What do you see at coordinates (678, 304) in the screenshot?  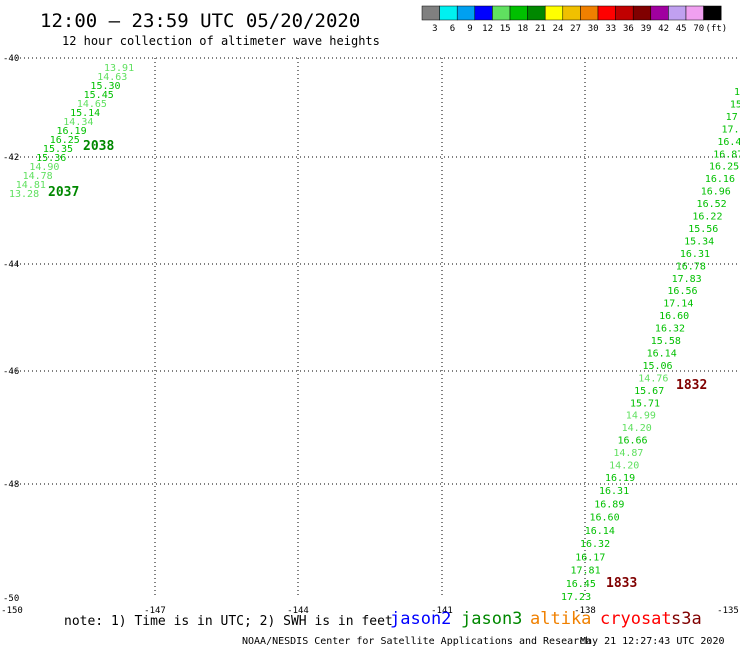 I see `wave-height-value: 17.14` at bounding box center [678, 304].